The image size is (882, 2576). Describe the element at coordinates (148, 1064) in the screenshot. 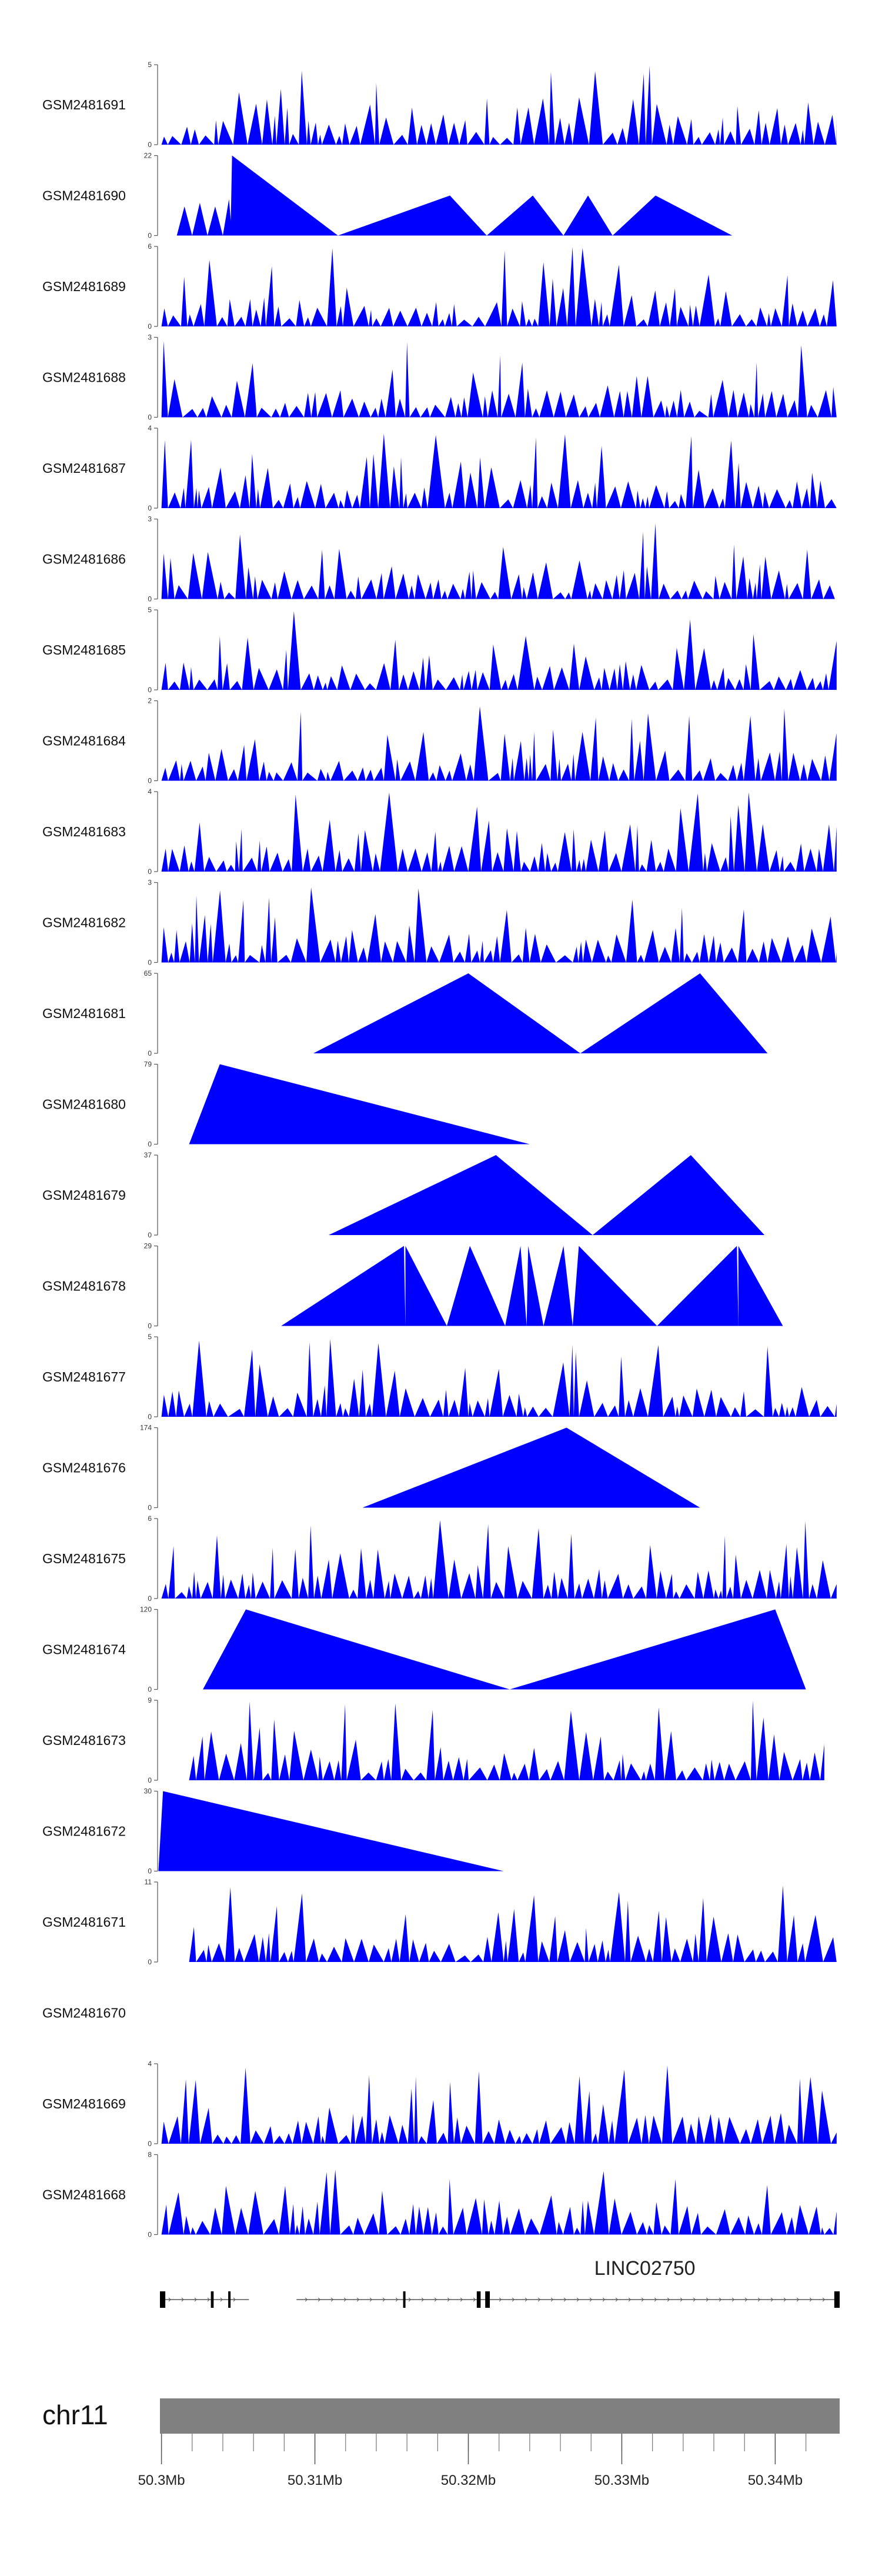

I see `y-max-label: 79` at that location.